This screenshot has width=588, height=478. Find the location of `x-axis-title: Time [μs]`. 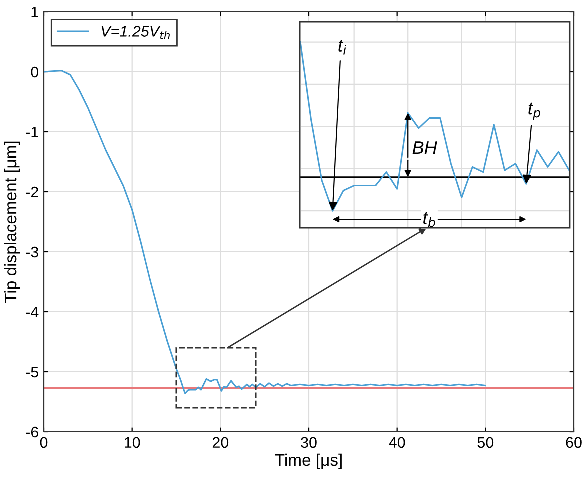

x-axis-title: Time [μs] is located at coordinates (308, 462).